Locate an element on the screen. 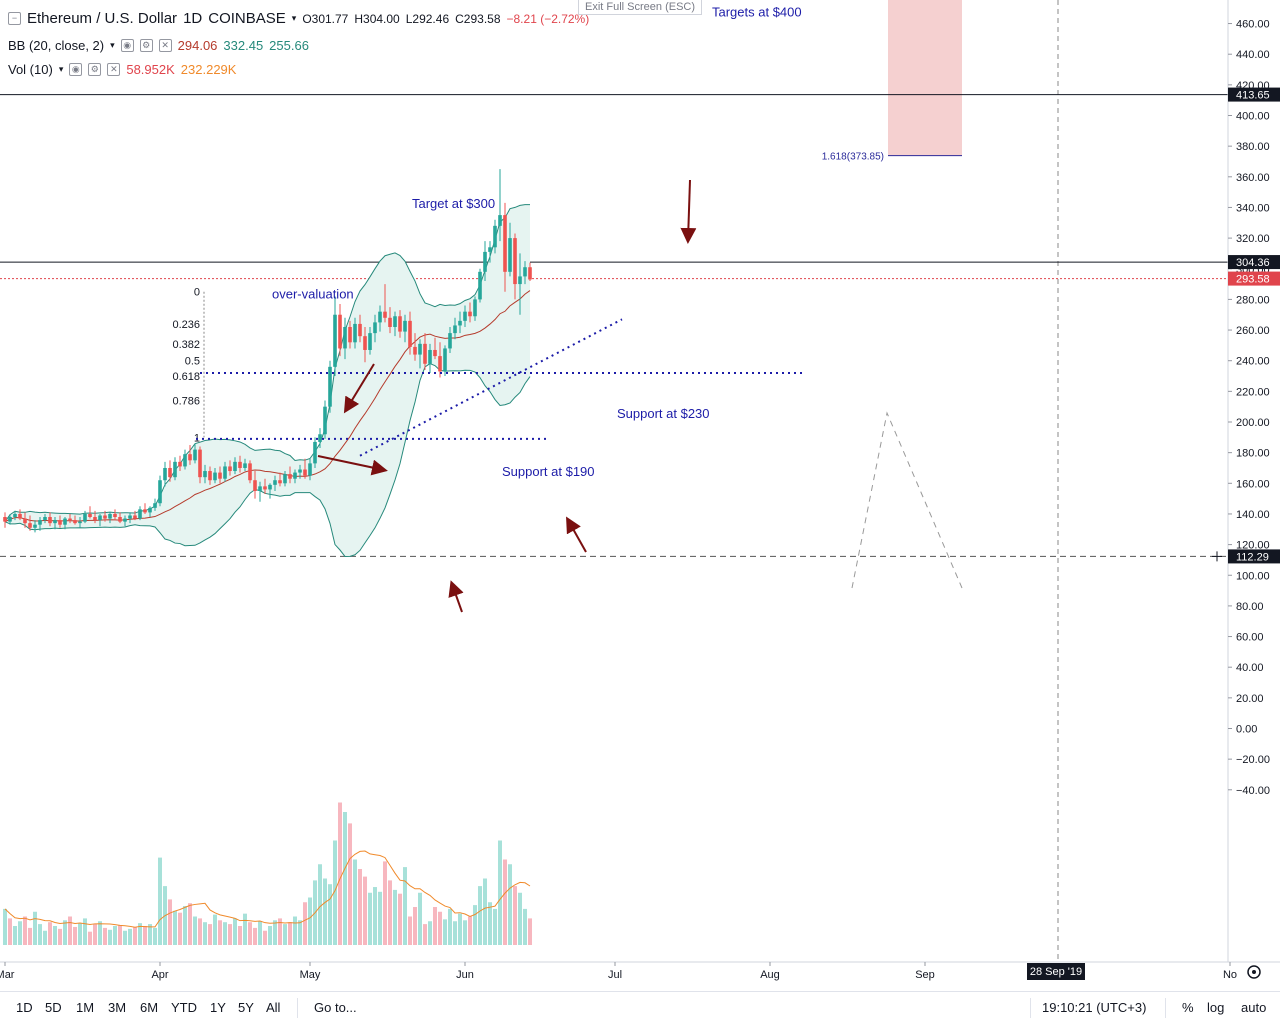  annotation-text: Support at $190 is located at coordinates (548, 471).